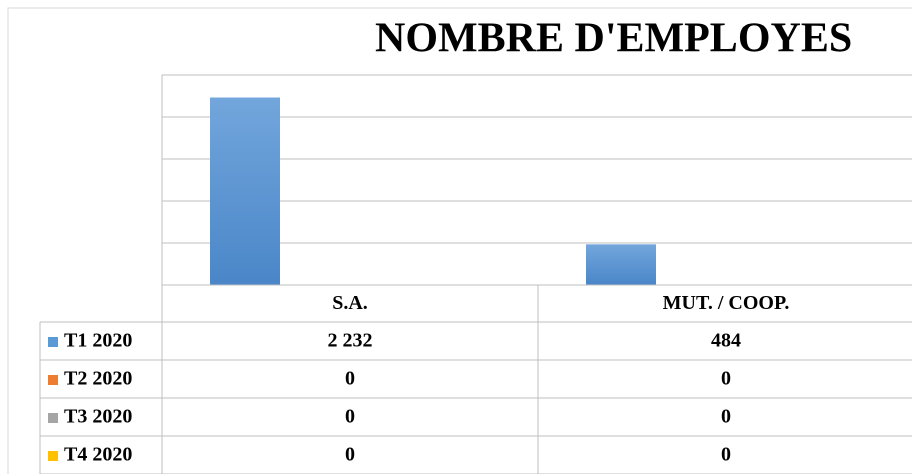 The height and width of the screenshot is (474, 912). What do you see at coordinates (98, 417) in the screenshot?
I see `legend-label: T3 2020` at bounding box center [98, 417].